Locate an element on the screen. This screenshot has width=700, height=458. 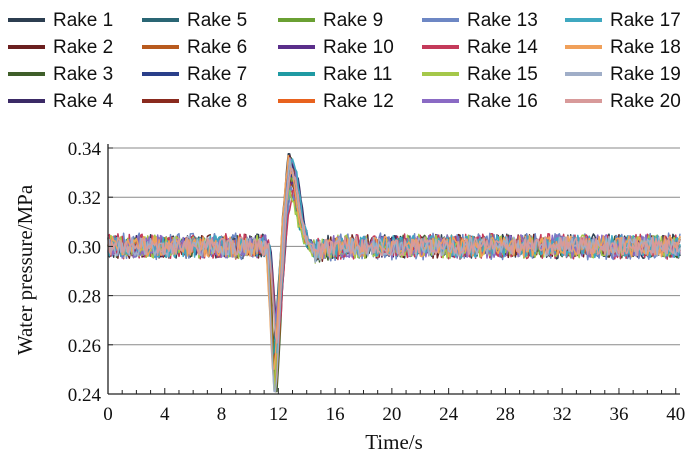
legend-label: Rake 18 is located at coordinates (645, 47).